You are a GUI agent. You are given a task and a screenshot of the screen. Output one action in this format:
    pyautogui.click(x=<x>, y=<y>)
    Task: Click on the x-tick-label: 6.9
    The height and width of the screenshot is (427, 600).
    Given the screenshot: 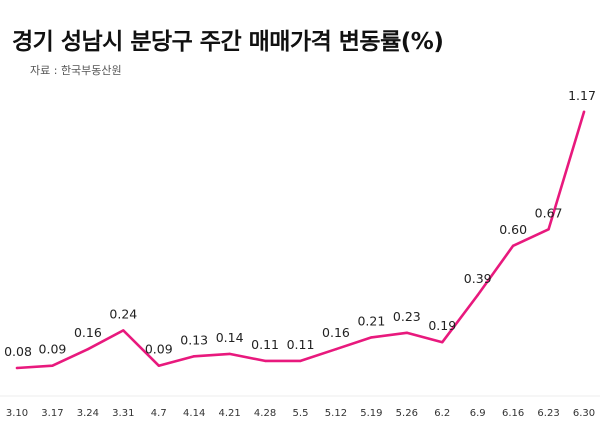 What is the action you would take?
    pyautogui.click(x=478, y=413)
    